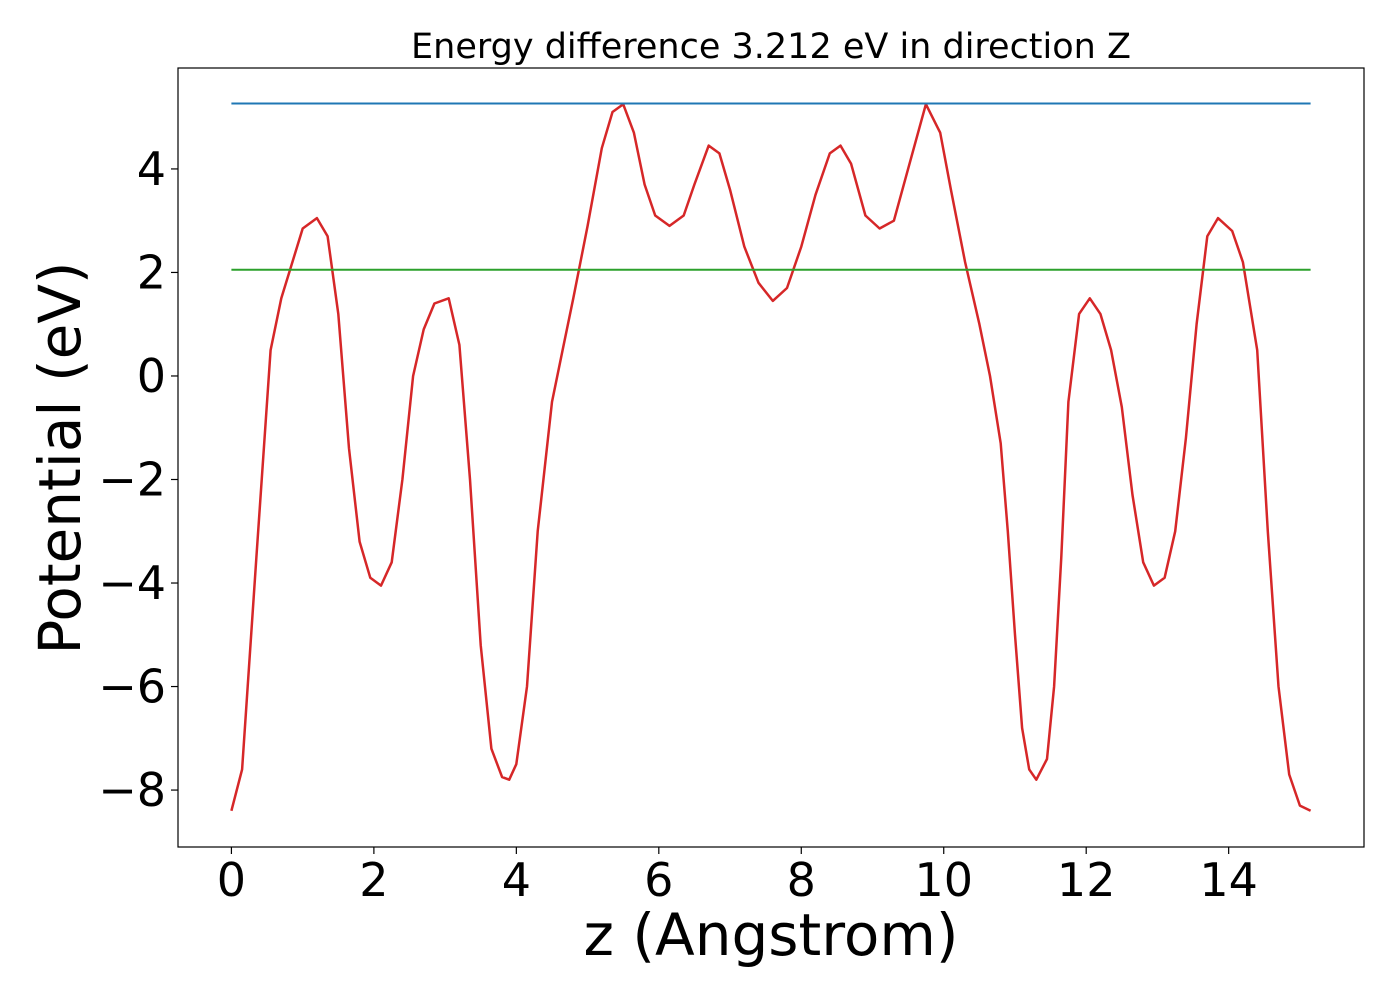 The width and height of the screenshot is (1400, 1000). Describe the element at coordinates (1228, 880) in the screenshot. I see `x-tick-label: 14` at that location.